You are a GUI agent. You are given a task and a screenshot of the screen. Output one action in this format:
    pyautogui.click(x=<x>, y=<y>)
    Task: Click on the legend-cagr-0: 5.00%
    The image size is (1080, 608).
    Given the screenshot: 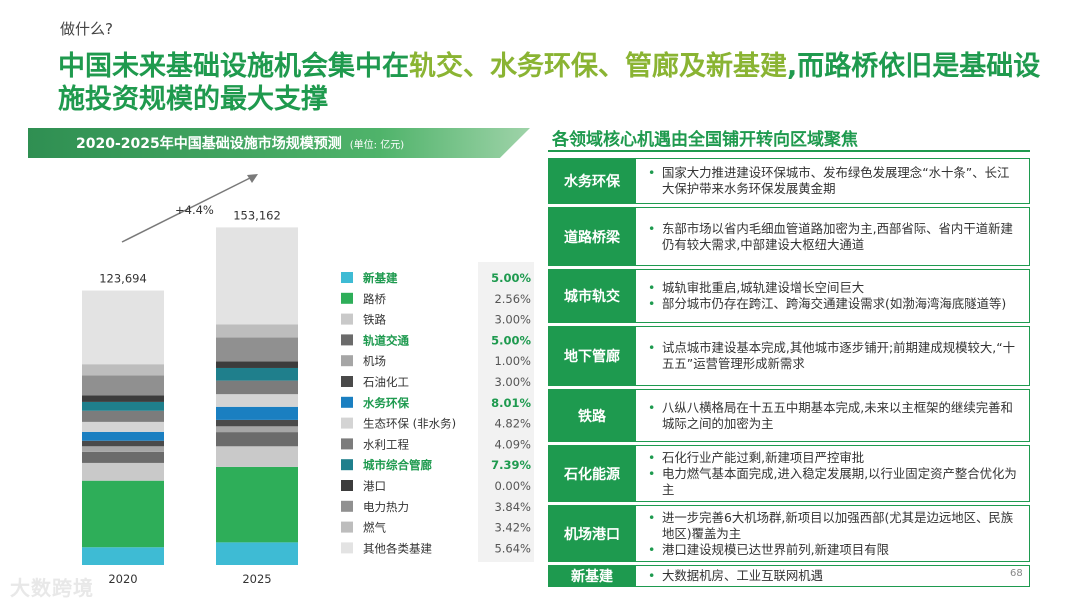 What is the action you would take?
    pyautogui.click(x=511, y=278)
    